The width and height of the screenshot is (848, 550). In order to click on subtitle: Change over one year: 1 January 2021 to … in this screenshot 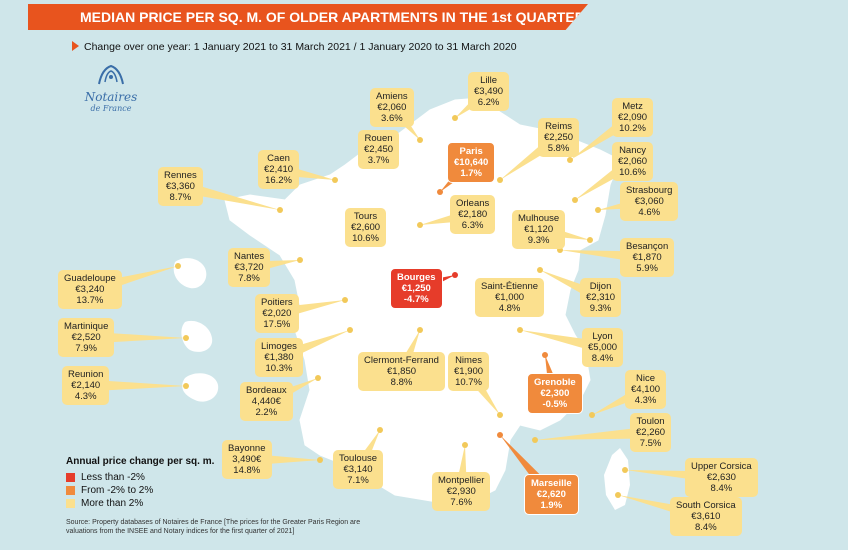, I will do `click(294, 47)`.